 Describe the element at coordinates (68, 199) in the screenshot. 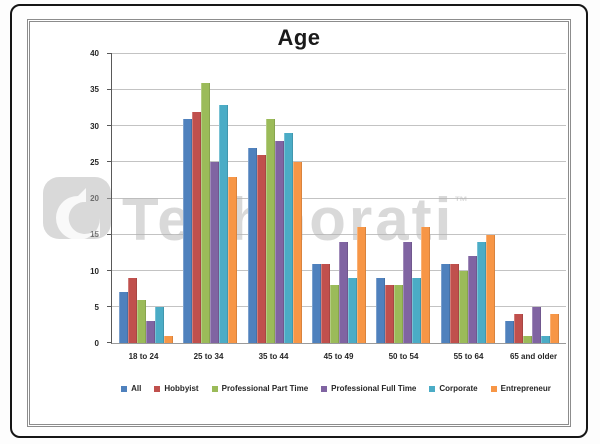

I see `y-axis-labels: 0 5 10 15 20 25 30 35 40` at that location.